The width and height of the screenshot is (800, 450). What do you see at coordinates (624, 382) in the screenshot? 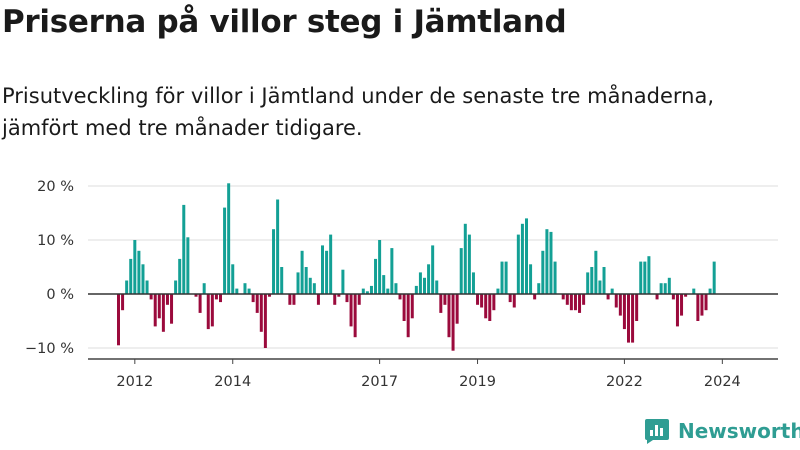
I see `x-tick-label: 2022` at bounding box center [624, 382].